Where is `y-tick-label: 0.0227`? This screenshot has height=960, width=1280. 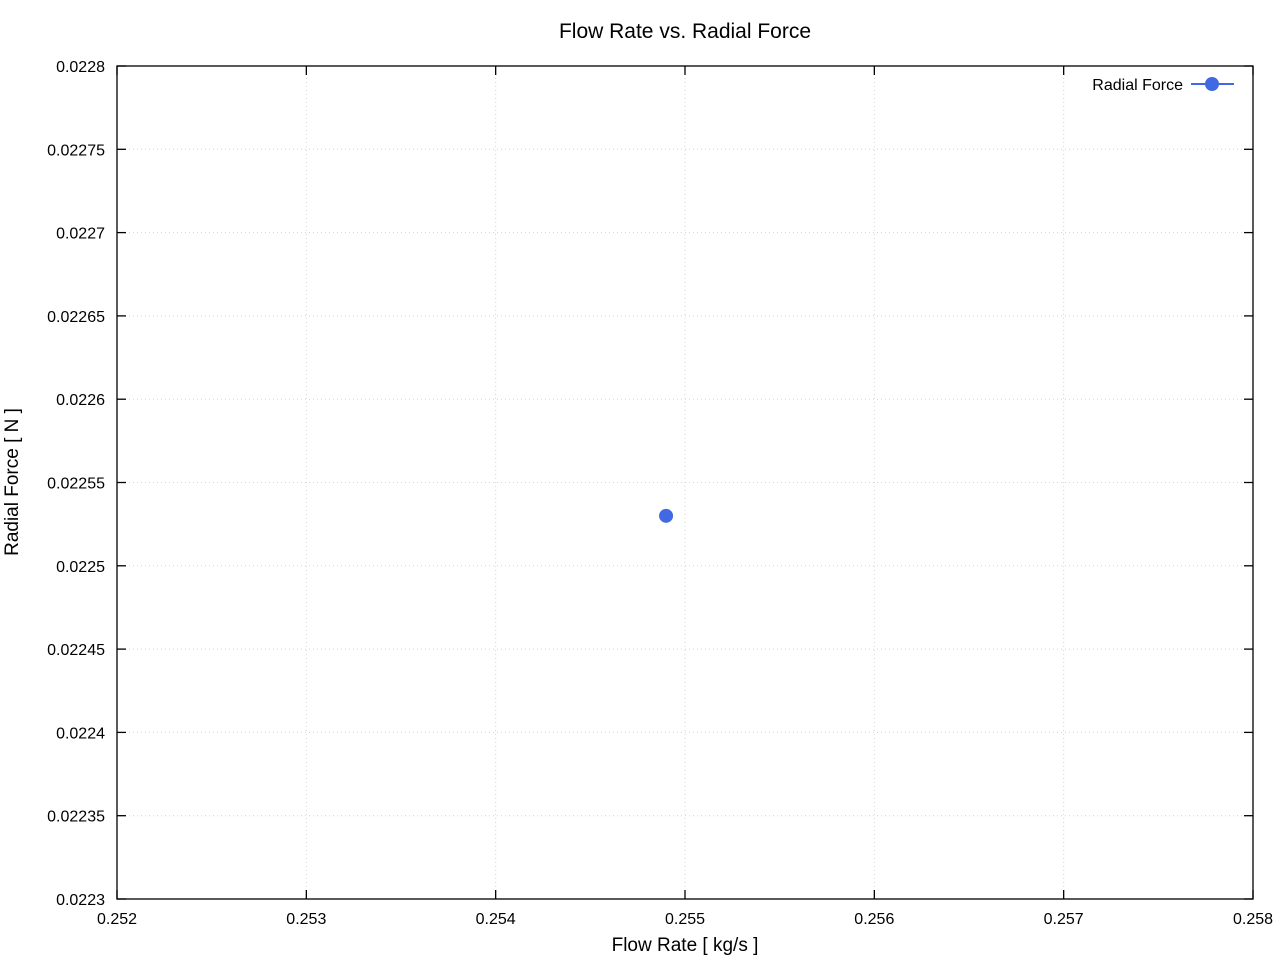
y-tick-label: 0.0227 is located at coordinates (80, 234).